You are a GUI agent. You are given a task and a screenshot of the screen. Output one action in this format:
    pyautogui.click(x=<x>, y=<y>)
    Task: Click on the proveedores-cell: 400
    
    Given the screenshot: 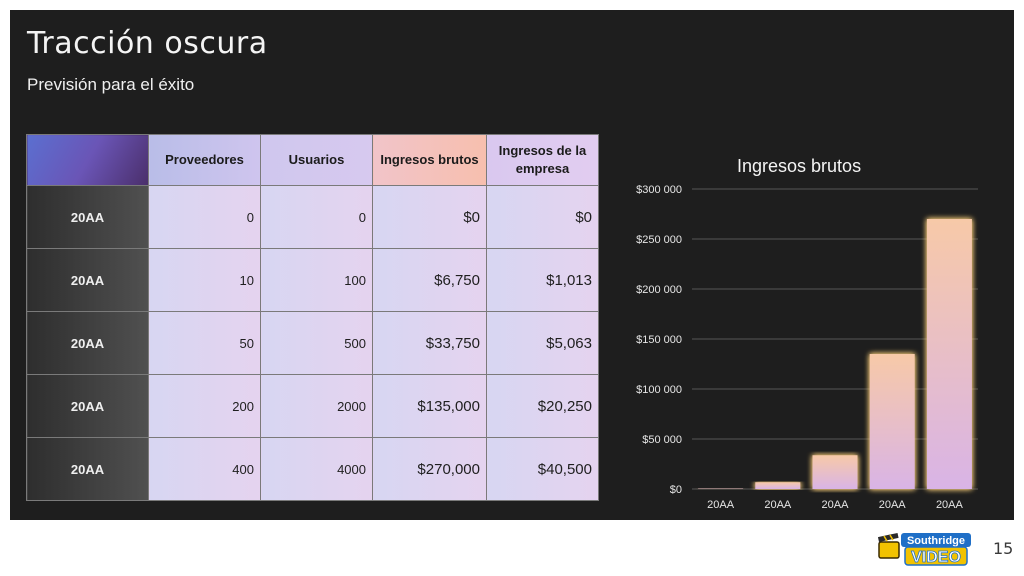 What is the action you would take?
    pyautogui.click(x=204, y=469)
    